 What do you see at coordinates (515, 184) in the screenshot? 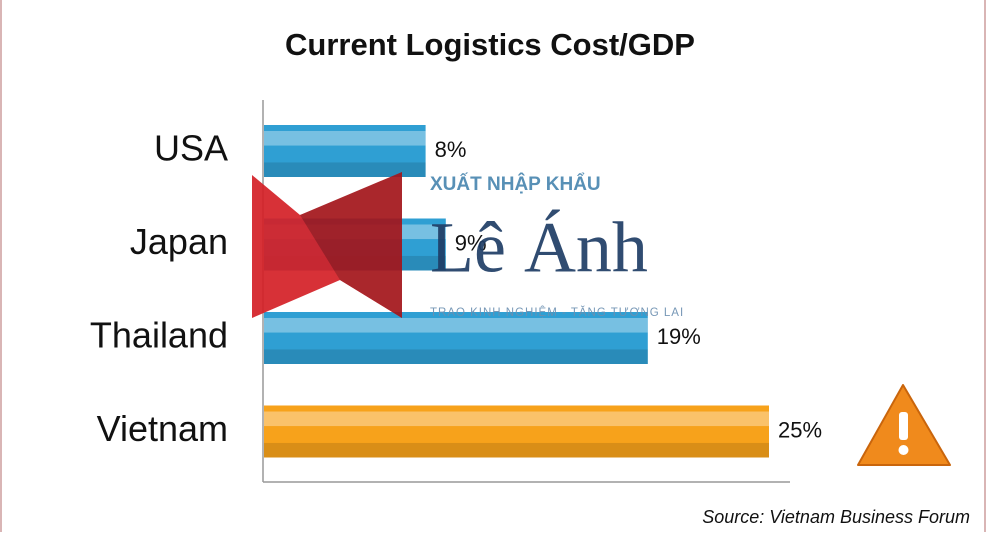
I see `watermark-top: XUẤT NHẬP KHẨU` at bounding box center [515, 184].